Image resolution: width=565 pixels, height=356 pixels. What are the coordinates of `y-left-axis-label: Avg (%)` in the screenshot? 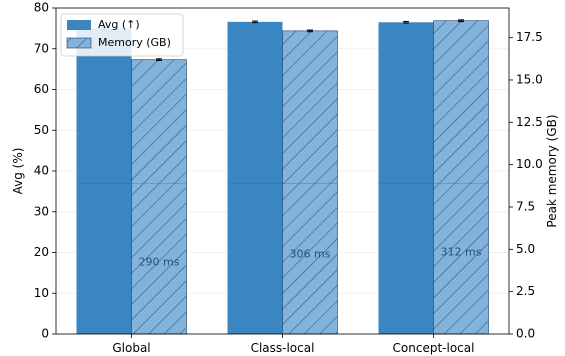 It's located at (18, 171).